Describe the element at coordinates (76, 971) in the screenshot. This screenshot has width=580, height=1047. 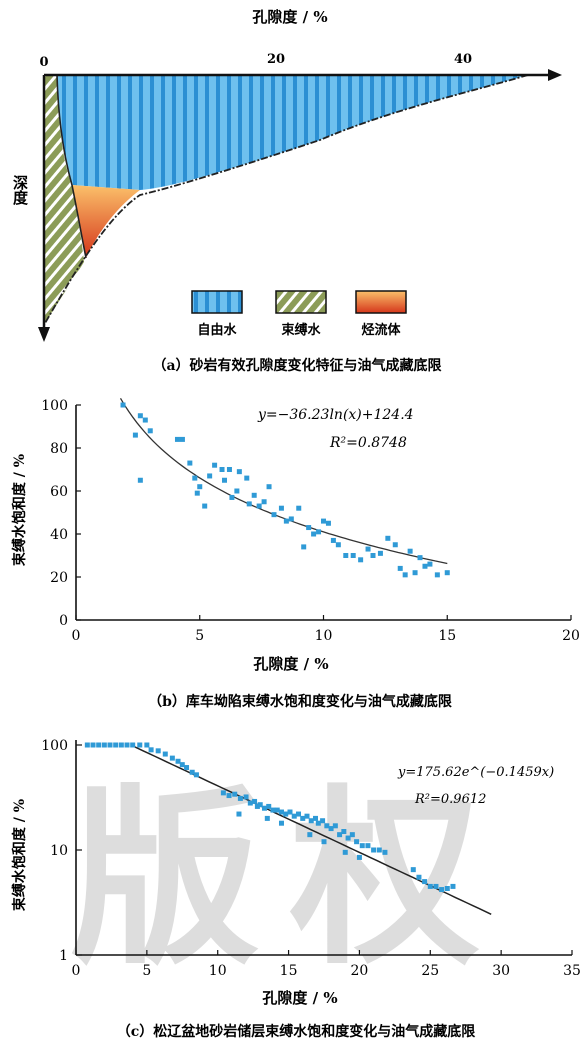
I see `panel-c-x-tick-label: 0` at that location.